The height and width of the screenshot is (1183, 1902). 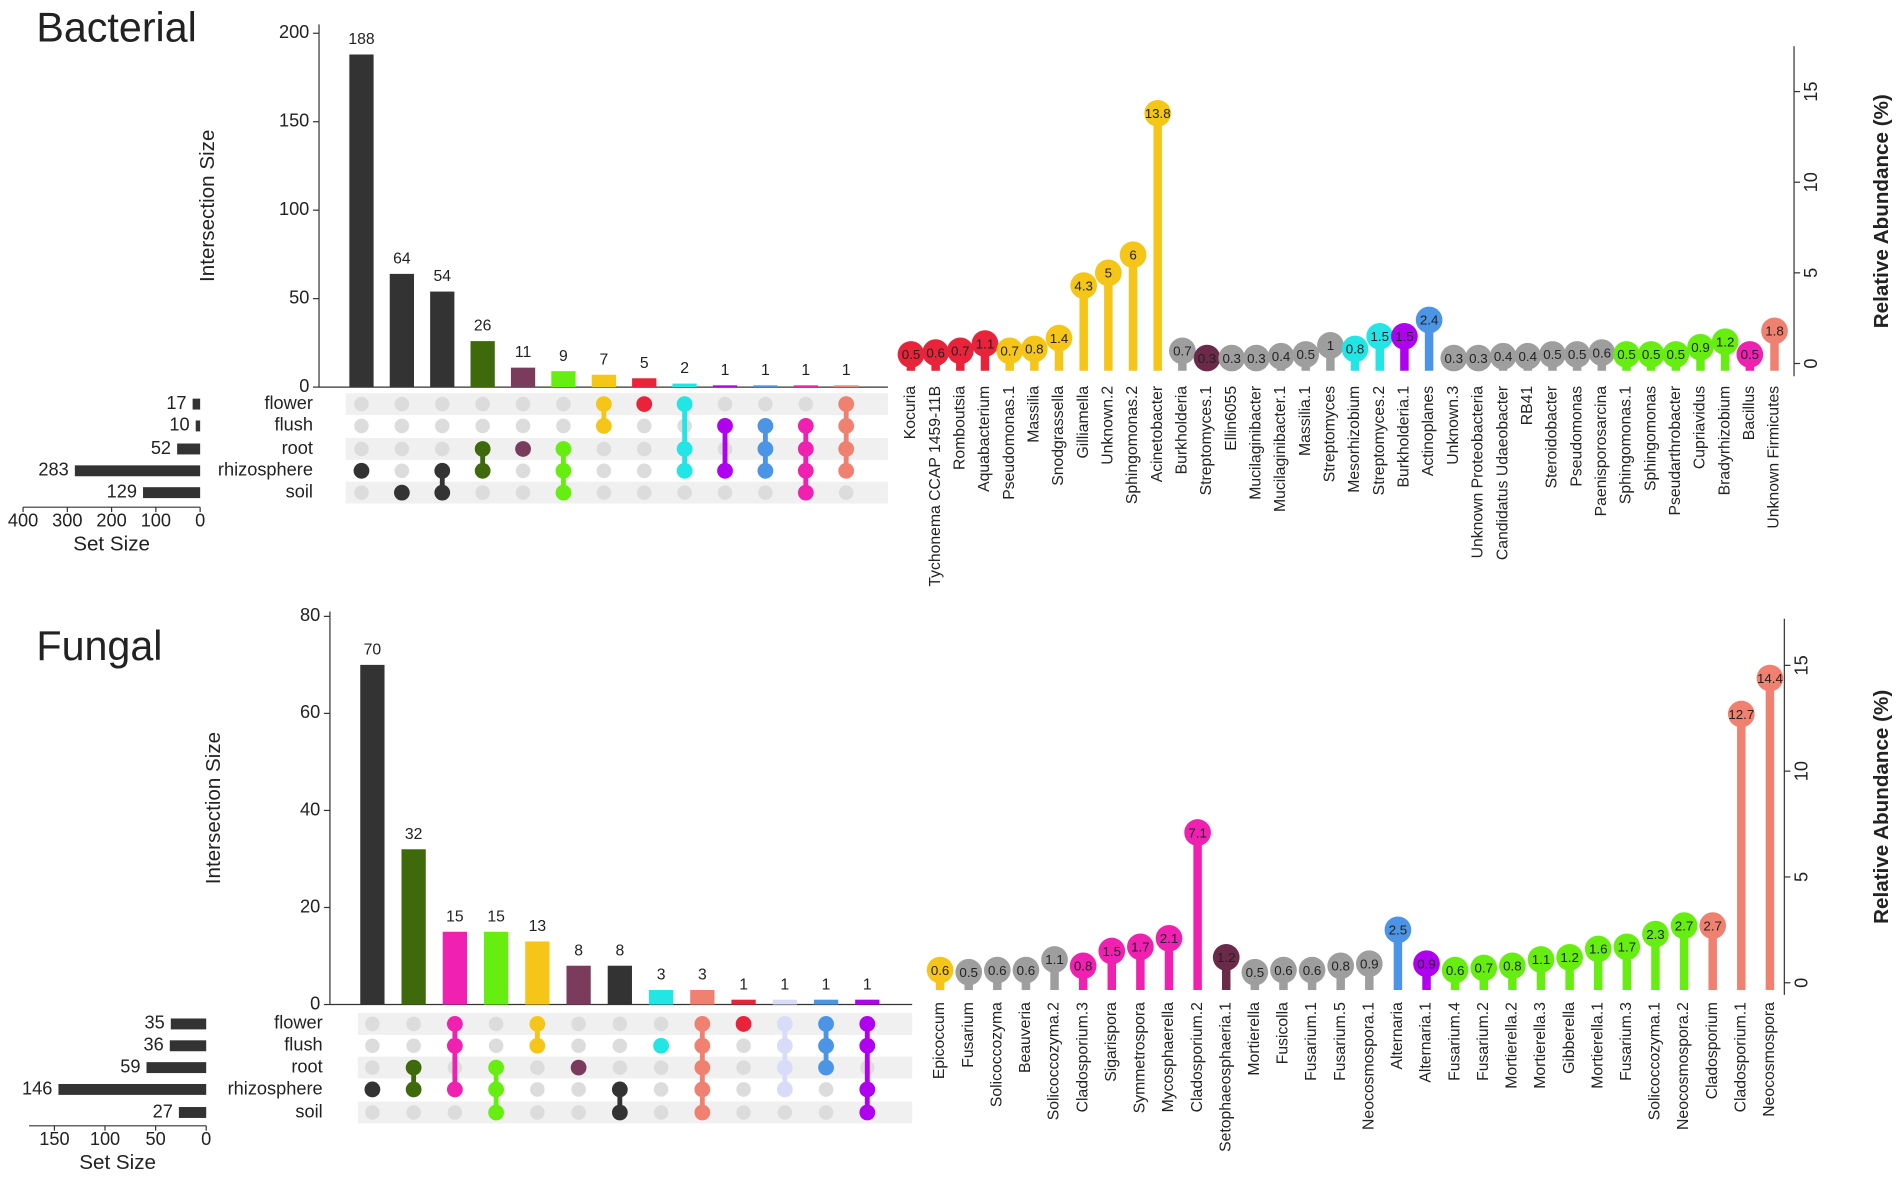 What do you see at coordinates (684, 368) in the screenshot?
I see `bar-value-label: 2` at bounding box center [684, 368].